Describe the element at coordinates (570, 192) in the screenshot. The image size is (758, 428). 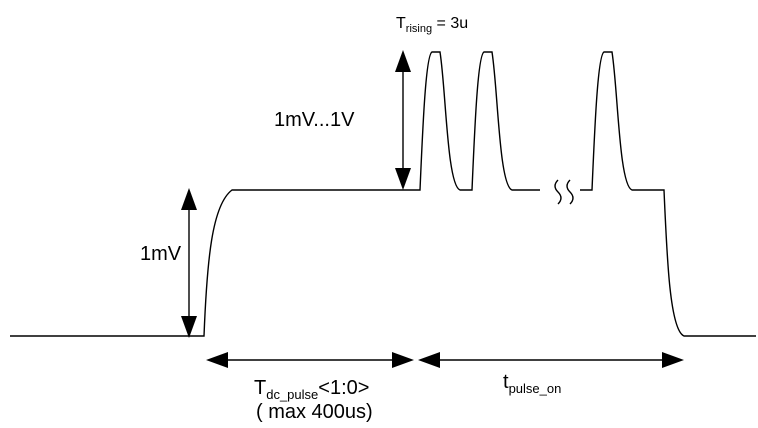
I see `break-mark-right` at that location.